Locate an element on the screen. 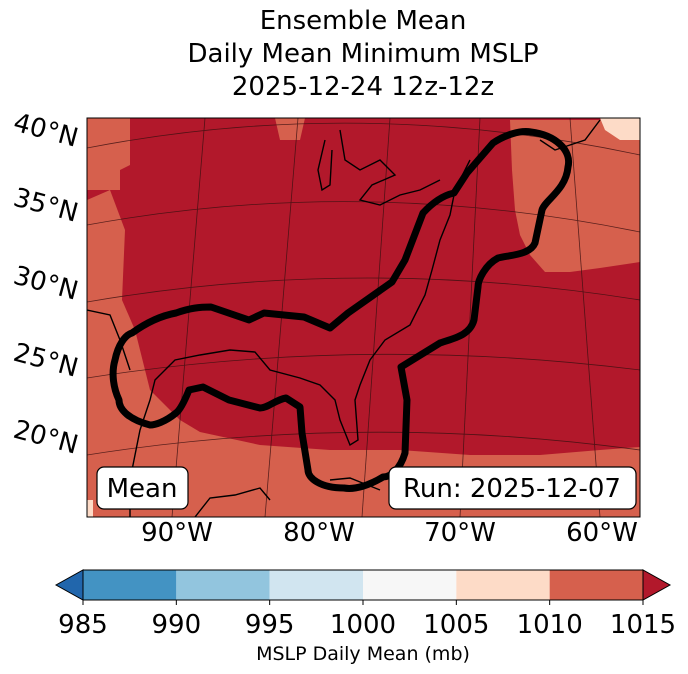 This screenshot has height=674, width=688. lat-tick-30: 30°N is located at coordinates (45, 284).